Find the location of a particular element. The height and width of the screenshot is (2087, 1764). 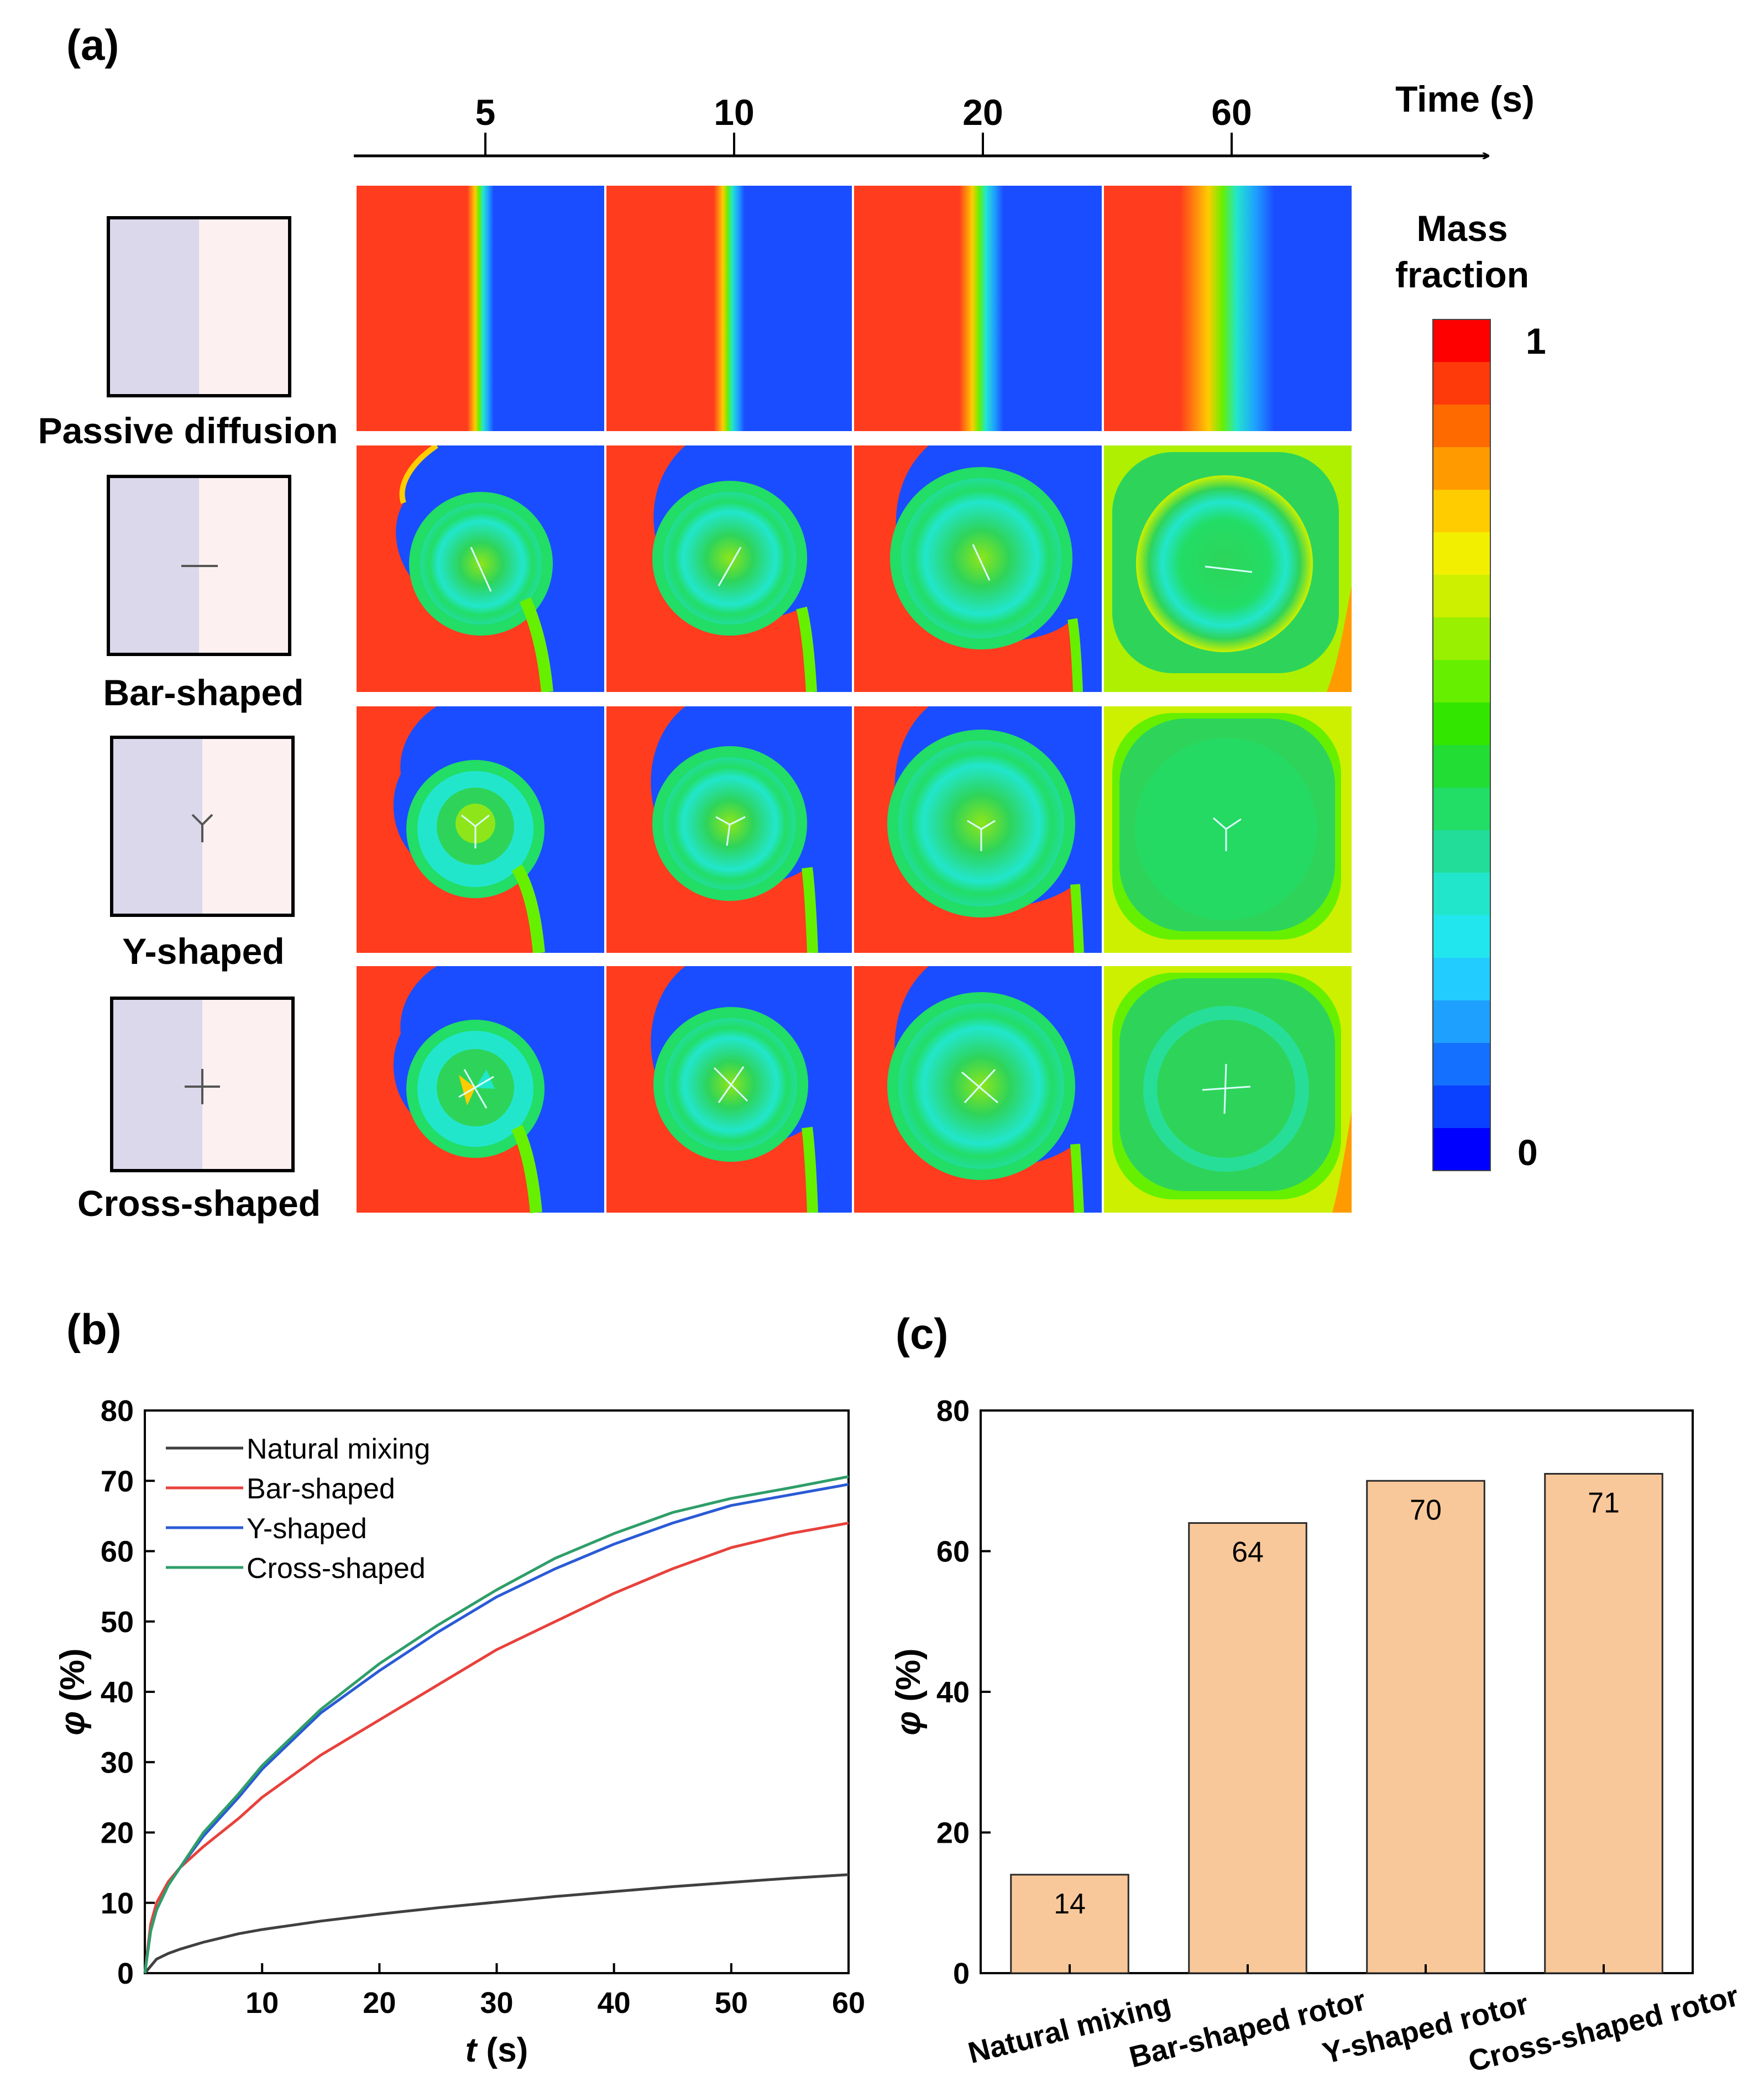

panel-a-label: (a) is located at coordinates (92, 44).